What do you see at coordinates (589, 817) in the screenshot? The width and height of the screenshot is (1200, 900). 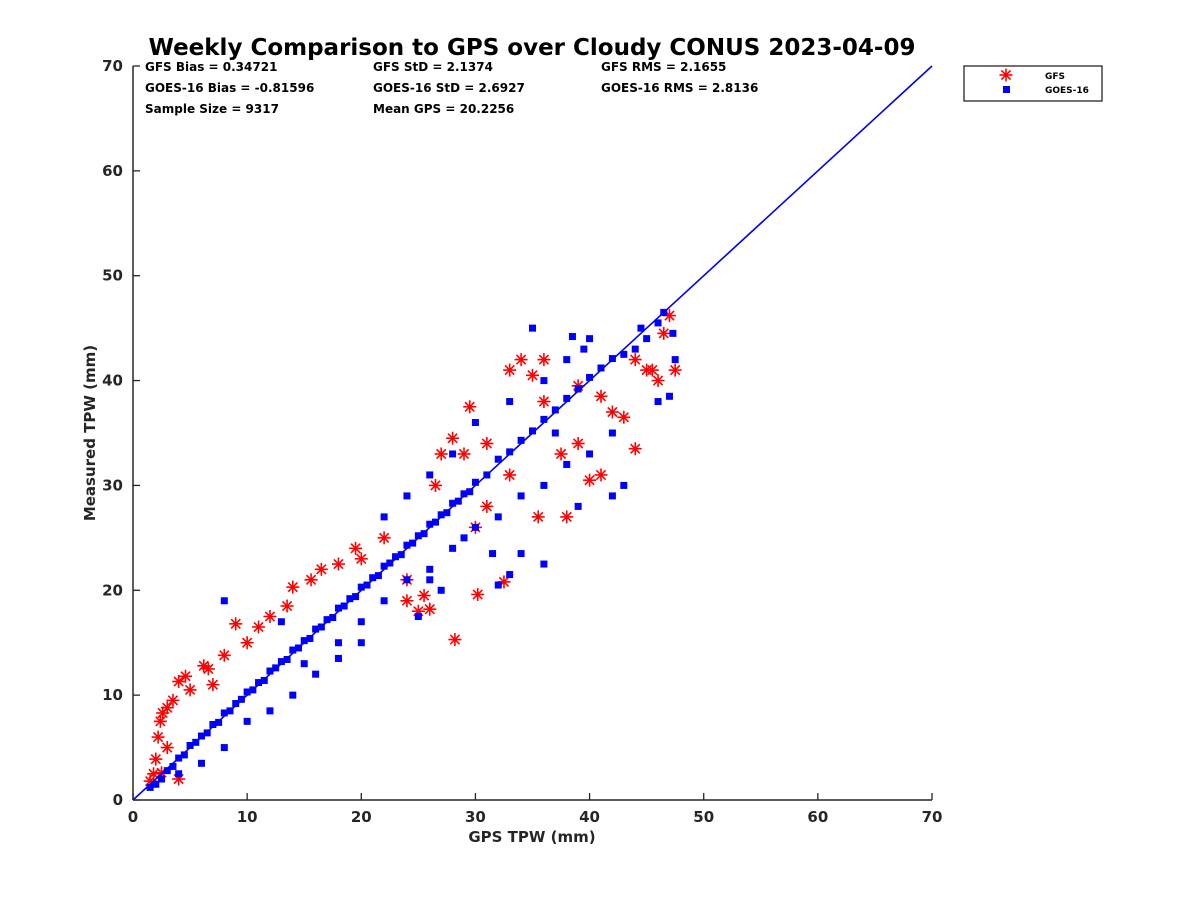 I see `x-tick-label: 40` at bounding box center [589, 817].